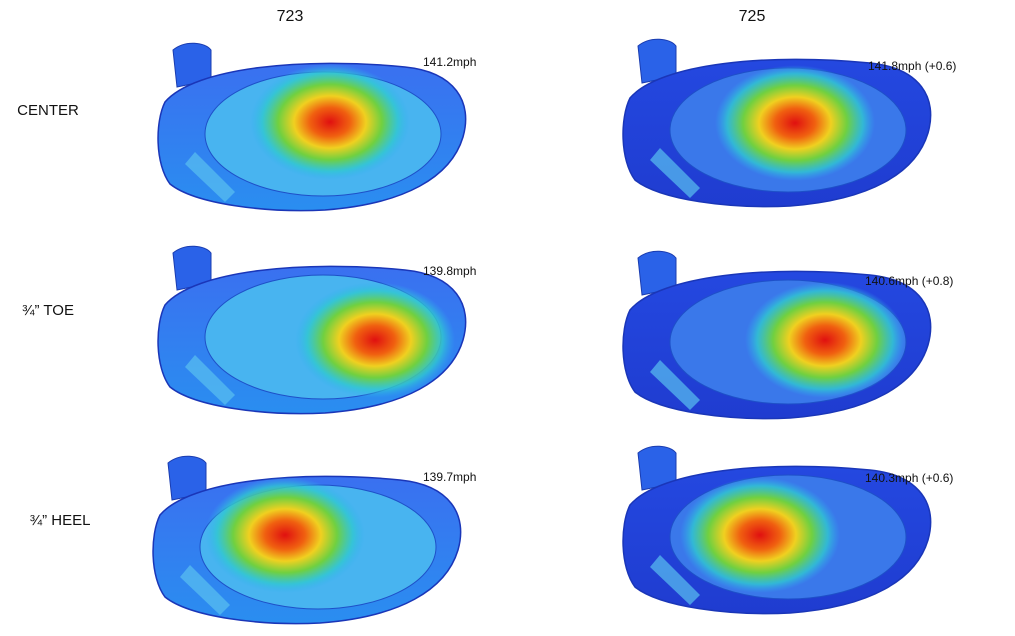  What do you see at coordinates (909, 281) in the screenshot?
I see `ball-speed: 140.6mph (+0.8)` at bounding box center [909, 281].